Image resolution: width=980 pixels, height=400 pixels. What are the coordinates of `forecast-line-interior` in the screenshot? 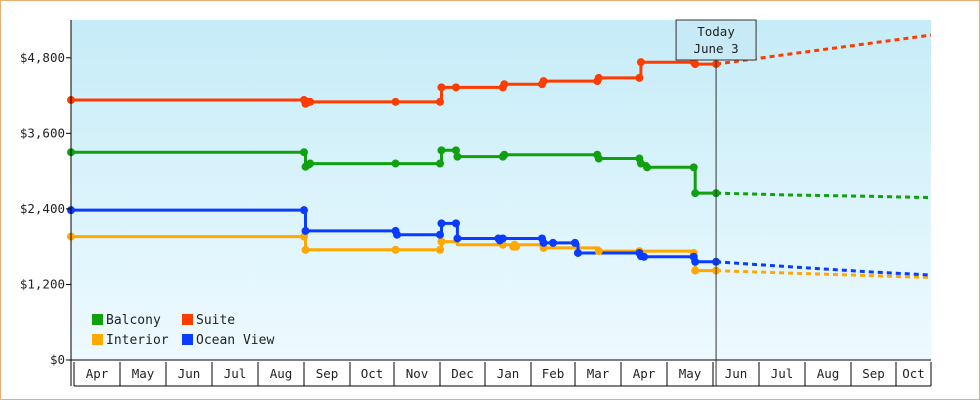 It's located at (824, 274).